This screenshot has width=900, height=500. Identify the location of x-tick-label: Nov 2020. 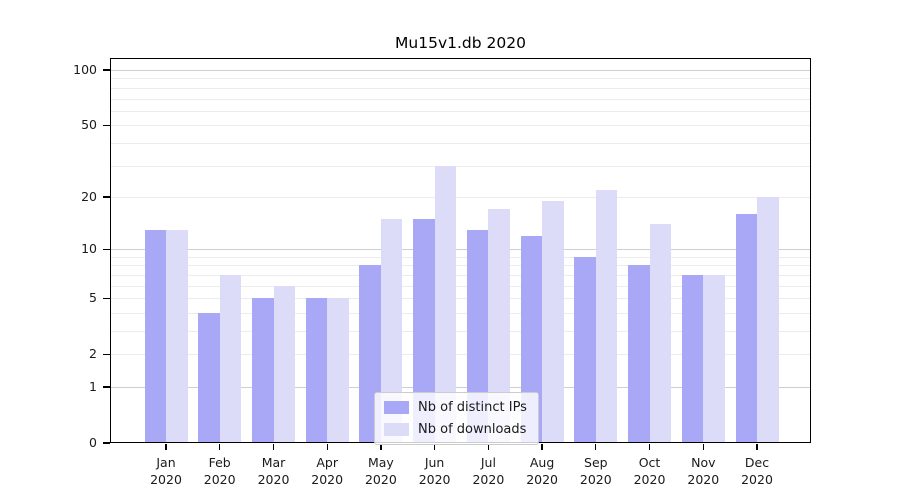
(703, 471).